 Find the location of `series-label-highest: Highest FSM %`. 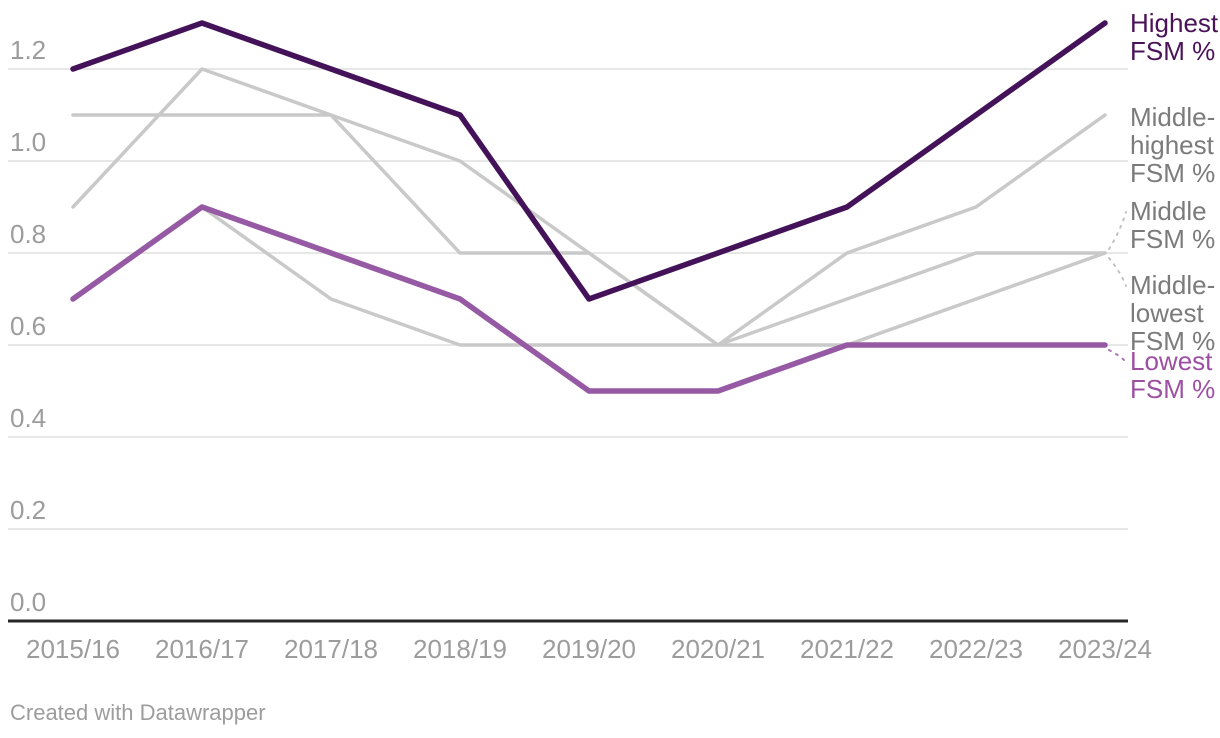

series-label-highest: Highest FSM % is located at coordinates (1174, 37).